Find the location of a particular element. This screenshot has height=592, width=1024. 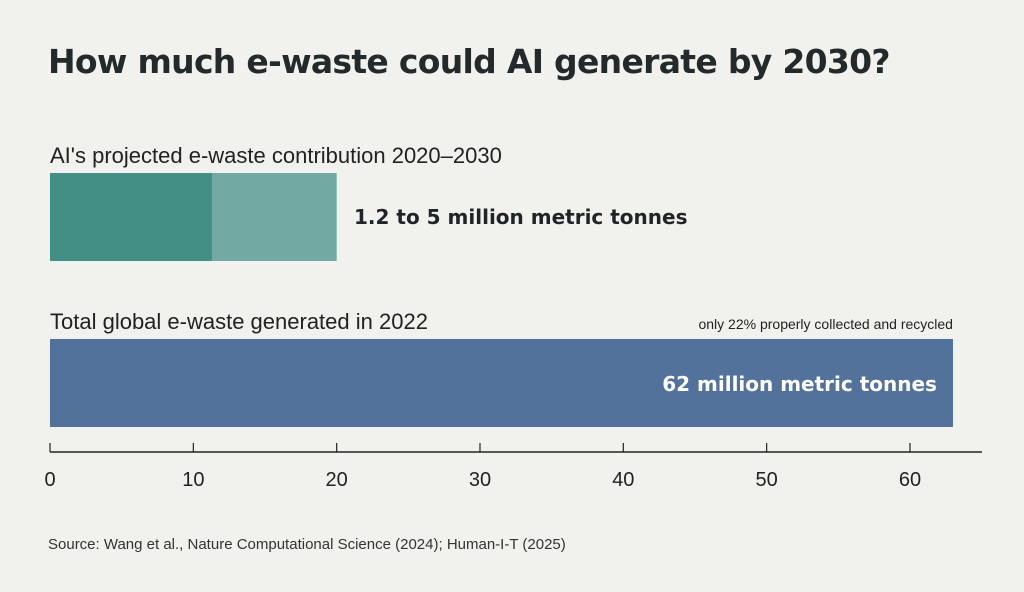

x-tick-label-60: 60 is located at coordinates (910, 480).